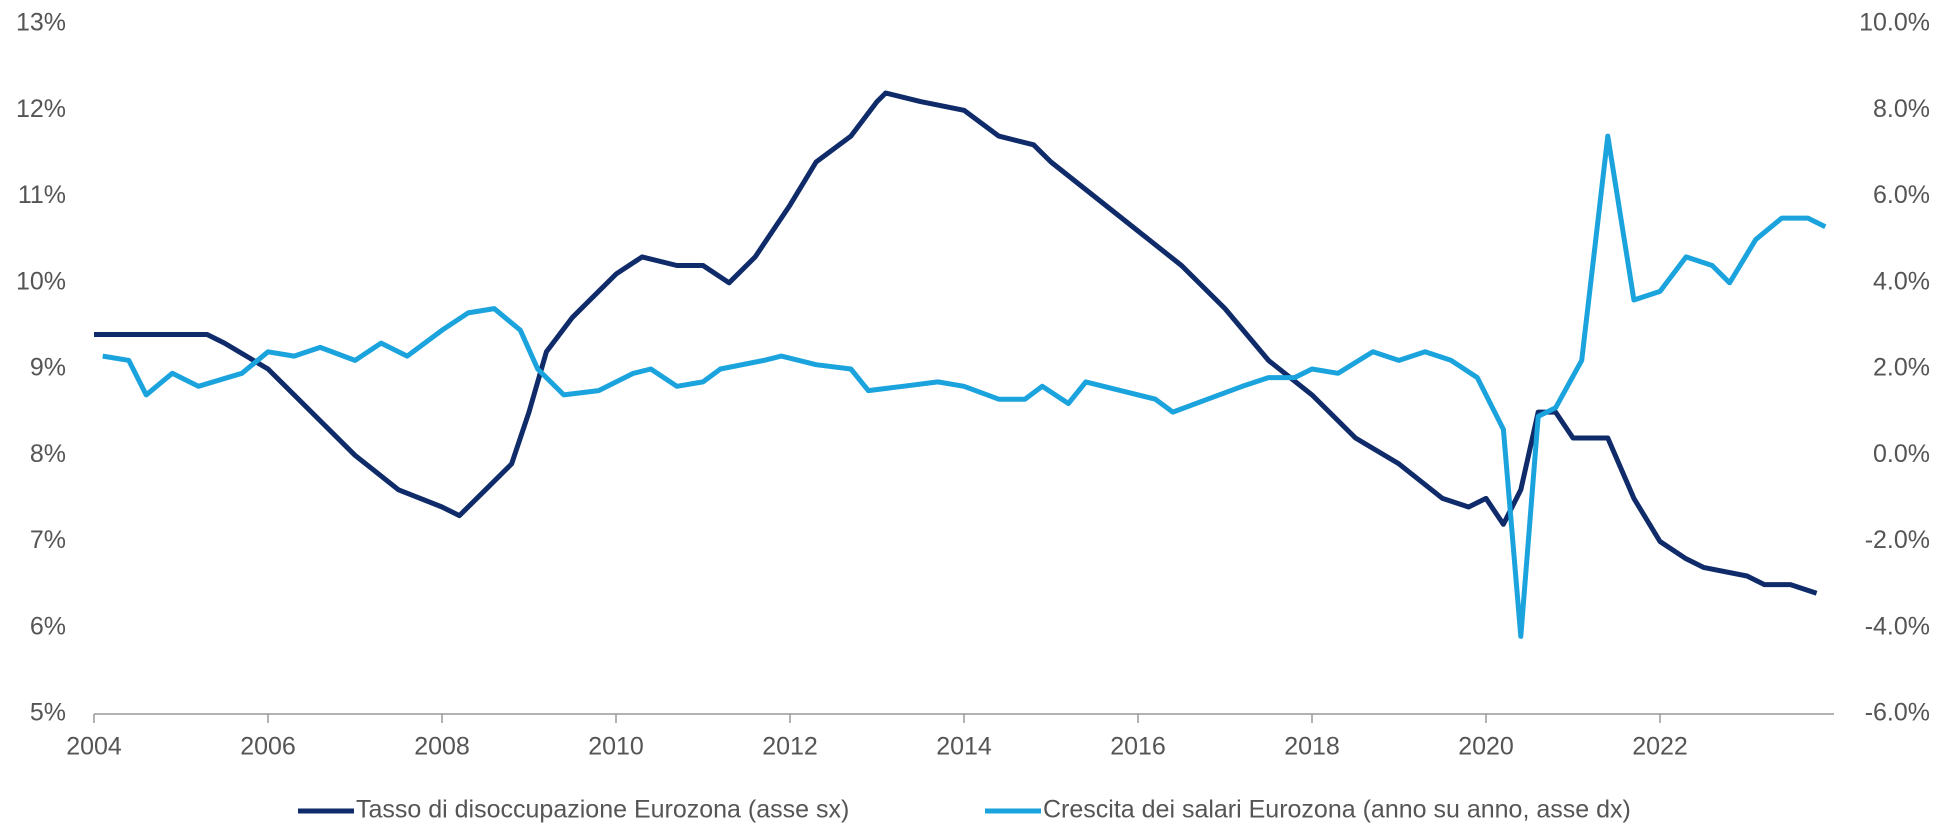 The width and height of the screenshot is (1957, 824). I want to click on x-tick-label: 2016, so click(1138, 747).